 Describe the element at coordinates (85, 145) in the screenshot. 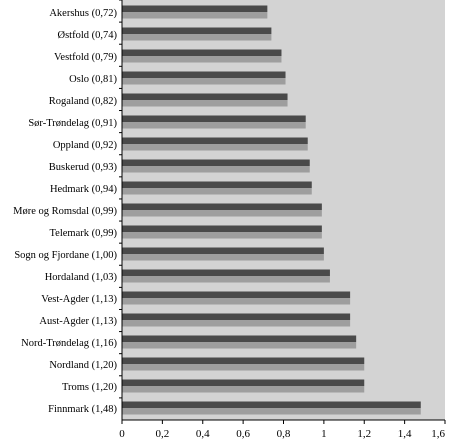

I see `category-label: Oppland (0,92)` at that location.